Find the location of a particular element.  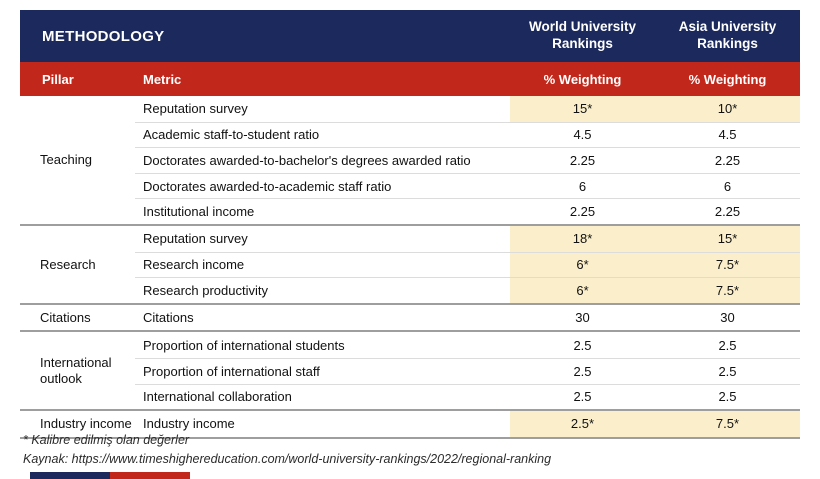

world-weighting-cell: 18* is located at coordinates (582, 238).